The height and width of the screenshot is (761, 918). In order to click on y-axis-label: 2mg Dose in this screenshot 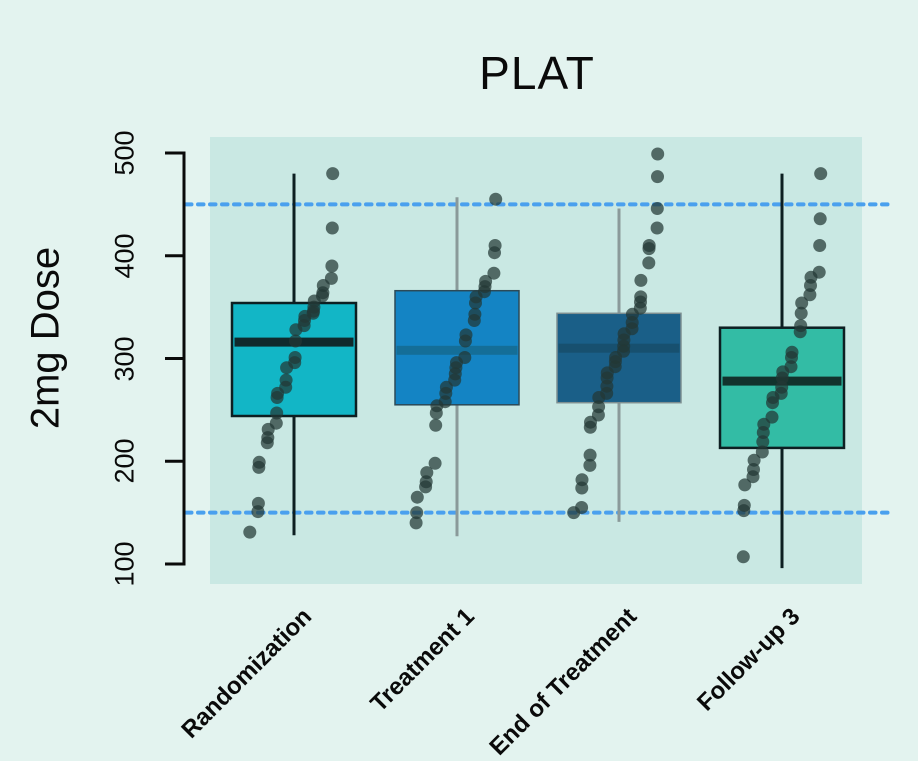, I will do `click(45, 338)`.